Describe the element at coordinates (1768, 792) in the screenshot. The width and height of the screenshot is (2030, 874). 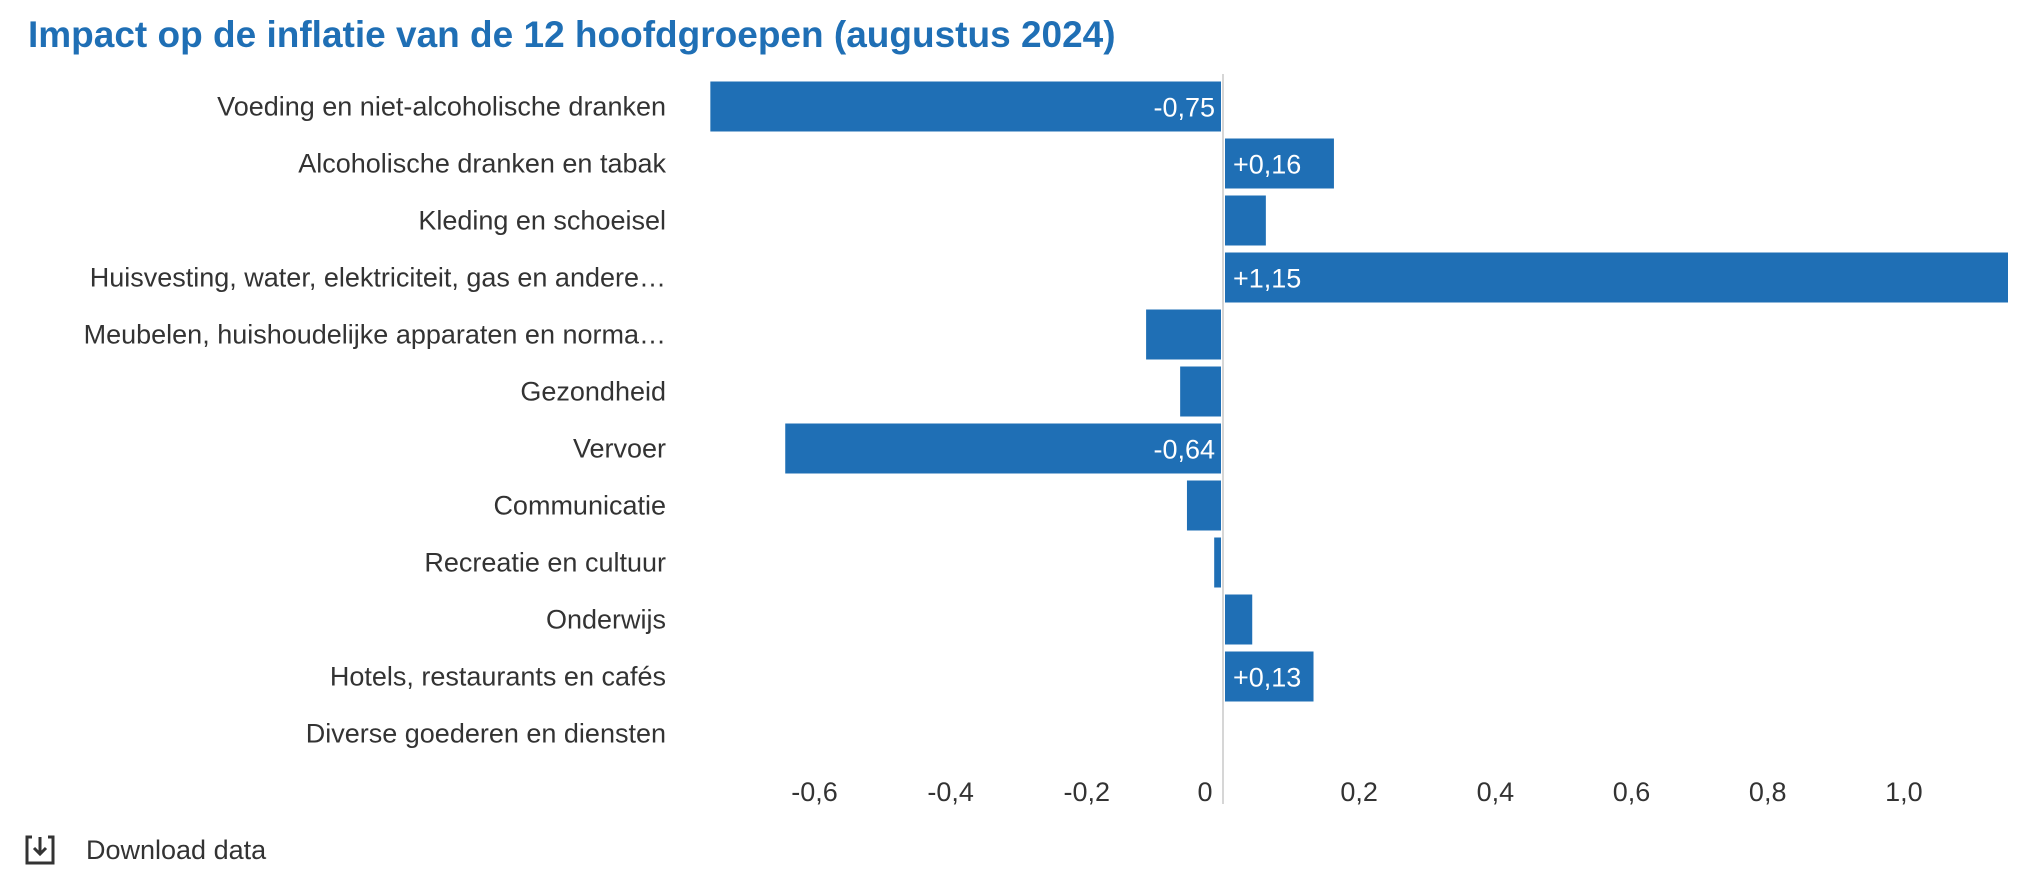
I see `x-tick-label: 0,8` at that location.